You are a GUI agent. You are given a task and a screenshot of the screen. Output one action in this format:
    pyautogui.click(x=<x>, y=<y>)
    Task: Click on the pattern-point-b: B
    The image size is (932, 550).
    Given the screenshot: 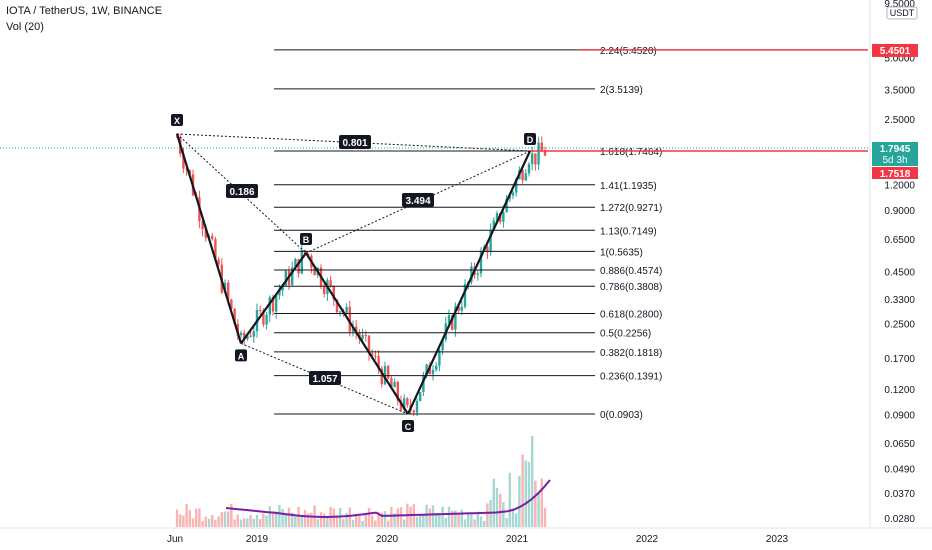 What is the action you would take?
    pyautogui.click(x=306, y=239)
    